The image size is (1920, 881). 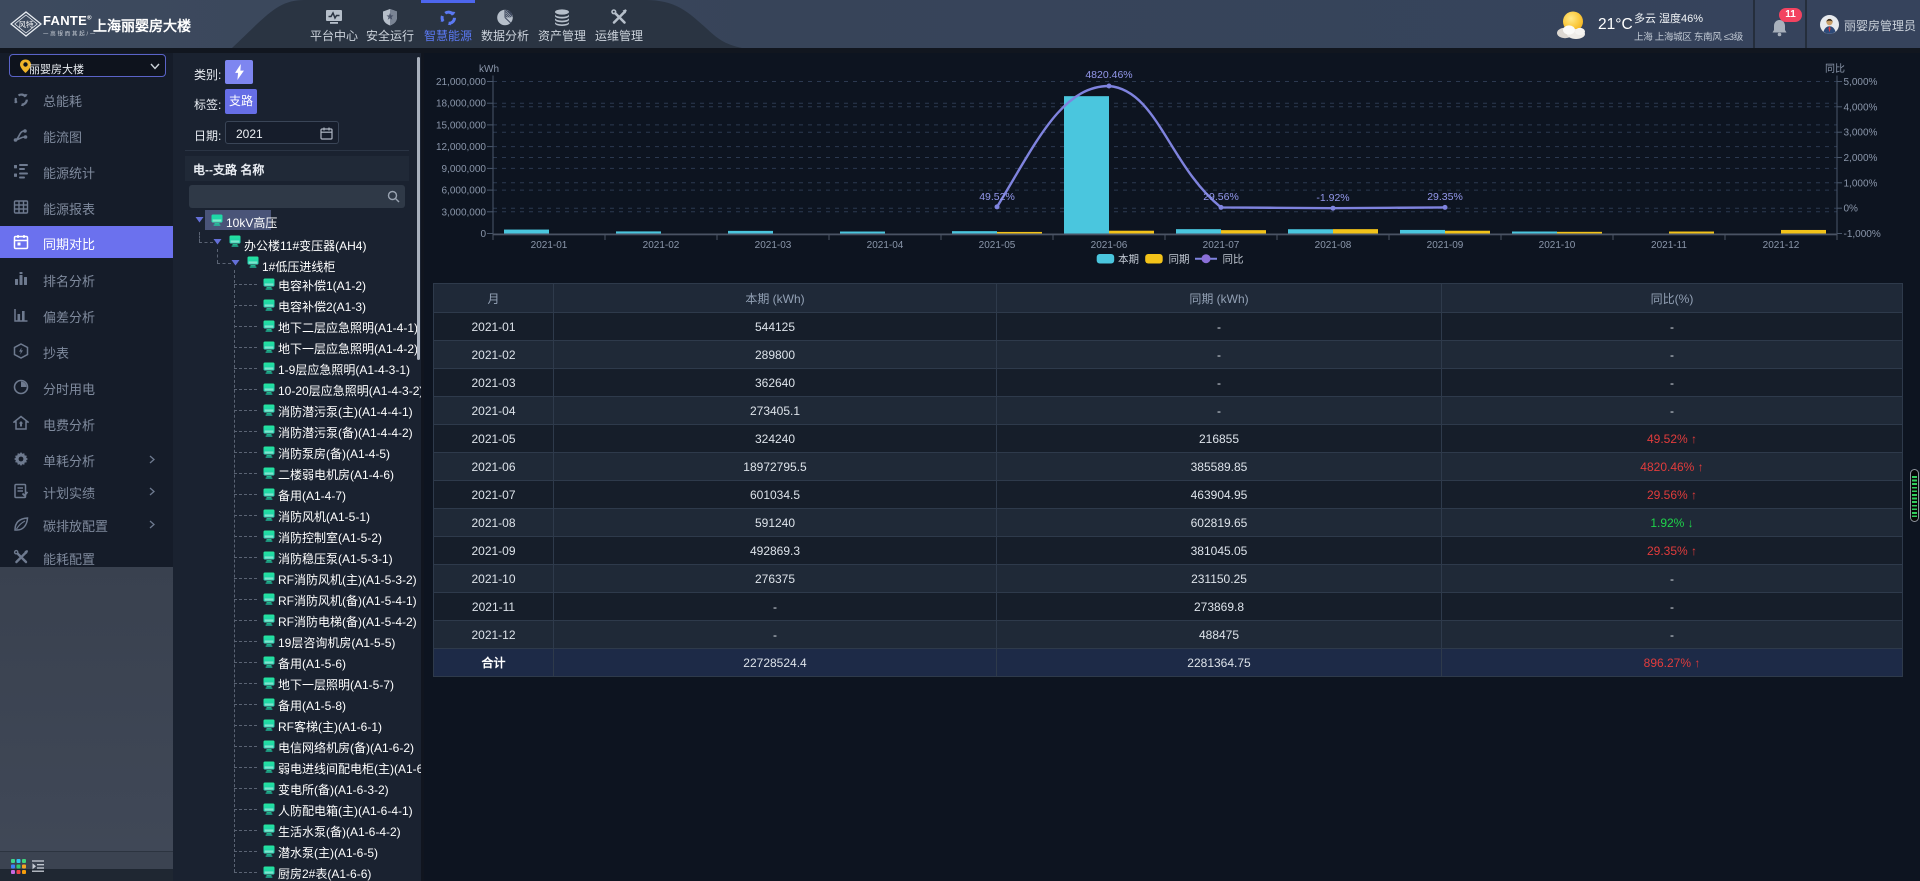 What do you see at coordinates (461, 125) in the screenshot?
I see `svg-text: 15,000,000` at bounding box center [461, 125].